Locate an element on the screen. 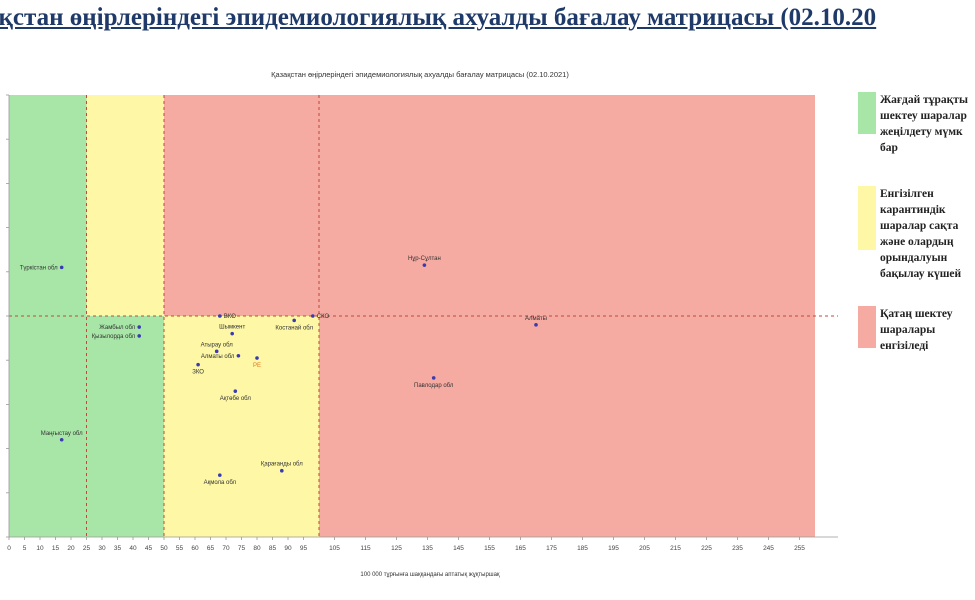  x-tick-label: 85 is located at coordinates (273, 548).